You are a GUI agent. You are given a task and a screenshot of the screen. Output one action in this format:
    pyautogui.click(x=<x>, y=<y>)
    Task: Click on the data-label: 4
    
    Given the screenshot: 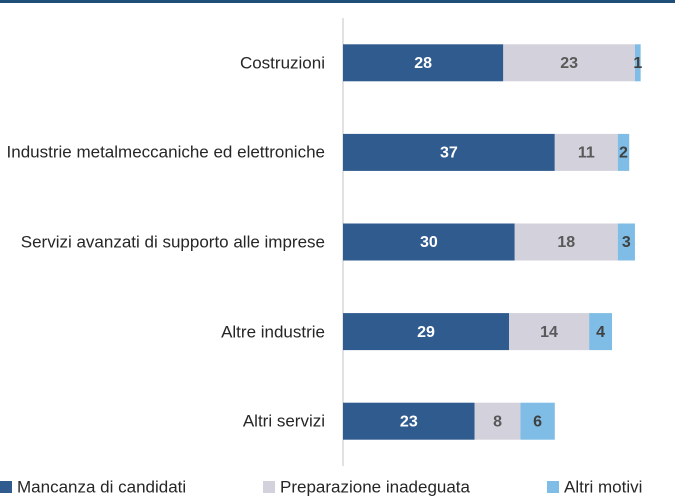 What is the action you would take?
    pyautogui.click(x=600, y=332)
    